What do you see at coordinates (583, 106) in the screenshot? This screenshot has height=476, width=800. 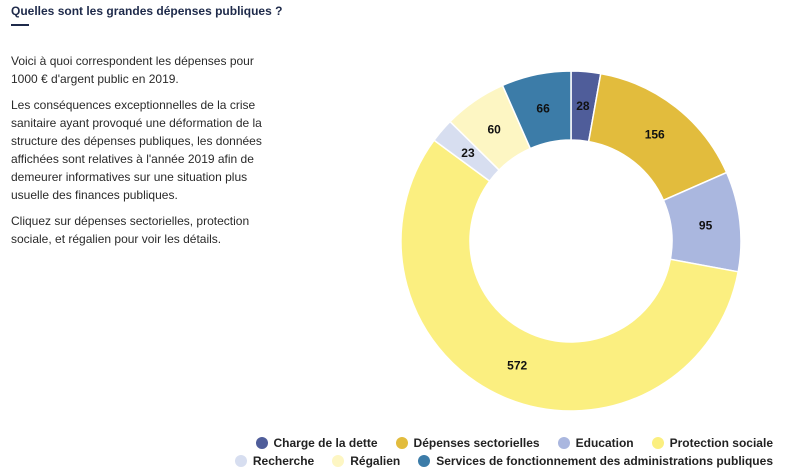 I see `slice-value-label: 28` at bounding box center [583, 106].